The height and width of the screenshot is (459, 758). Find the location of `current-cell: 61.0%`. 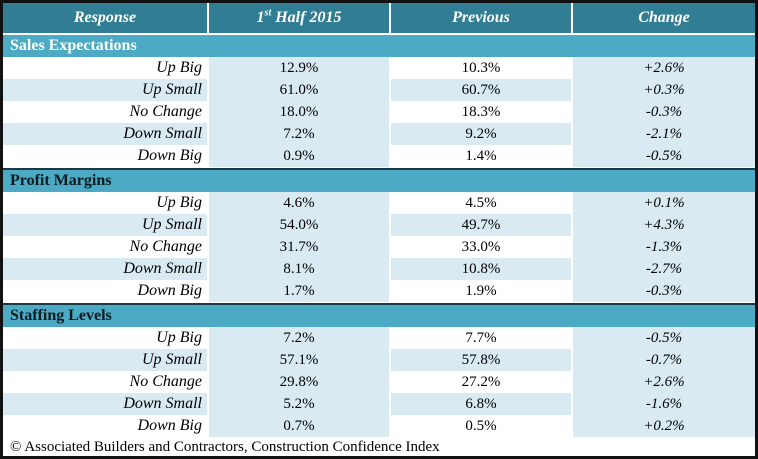

current-cell: 61.0% is located at coordinates (299, 90).